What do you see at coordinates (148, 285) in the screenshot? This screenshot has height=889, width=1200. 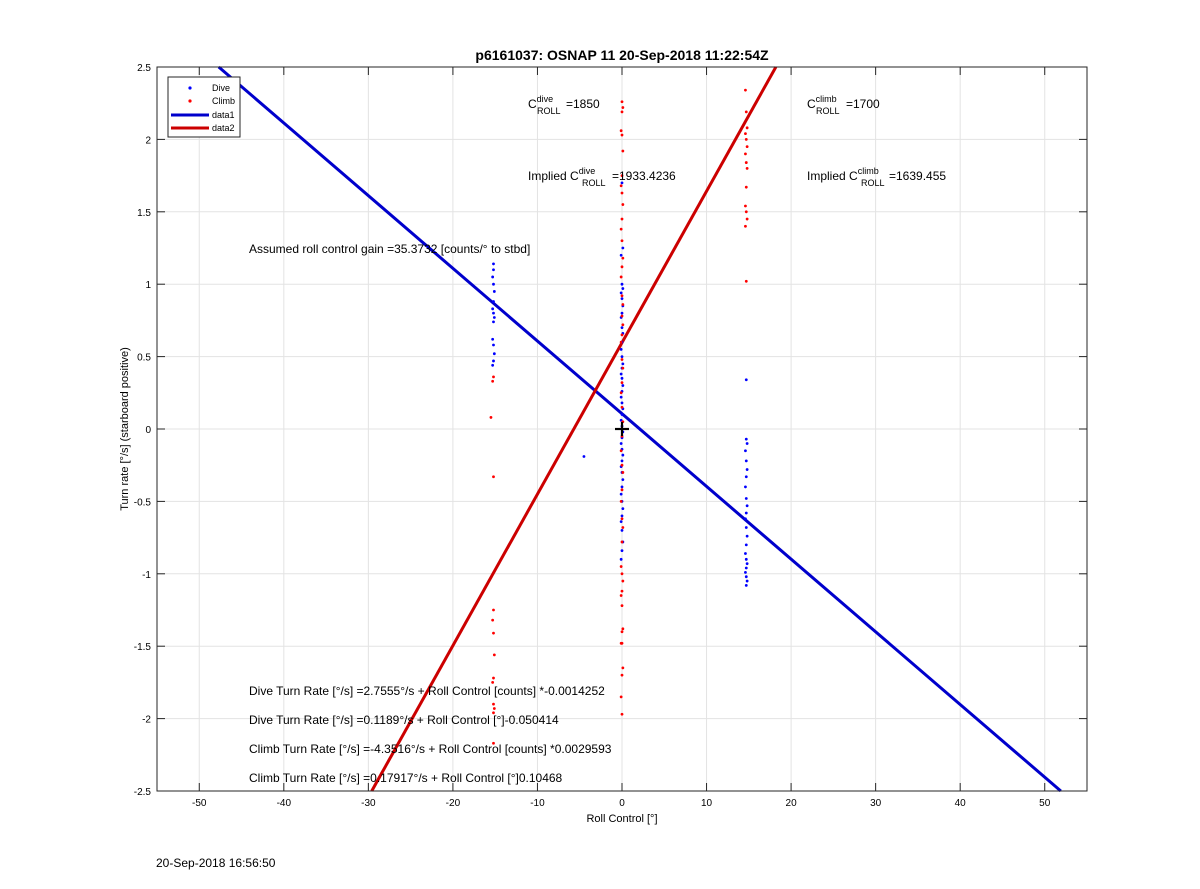 I see `y-tick-label: 1` at bounding box center [148, 285].